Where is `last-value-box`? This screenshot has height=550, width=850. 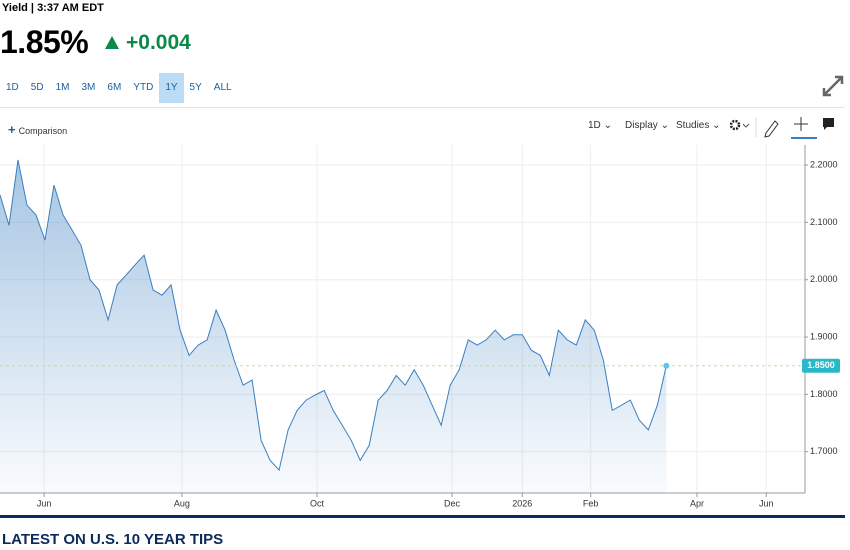
last-value-box is located at coordinates (821, 365).